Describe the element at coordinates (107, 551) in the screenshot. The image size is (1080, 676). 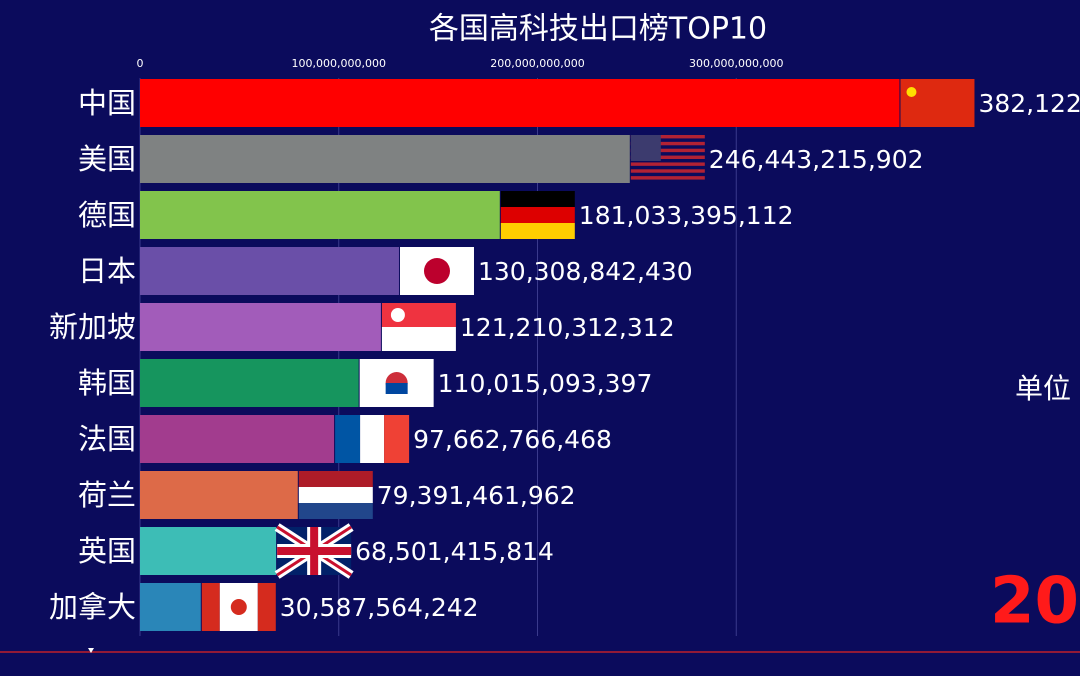
I see `y-tick-label: 英国` at that location.